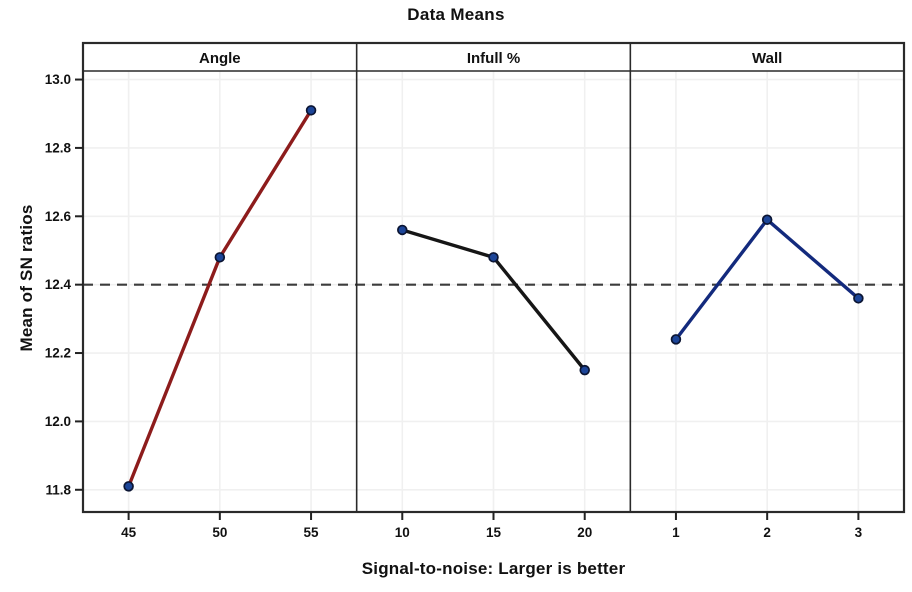  What do you see at coordinates (58, 489) in the screenshot?
I see `y-tick-label: 11.8` at bounding box center [58, 489].